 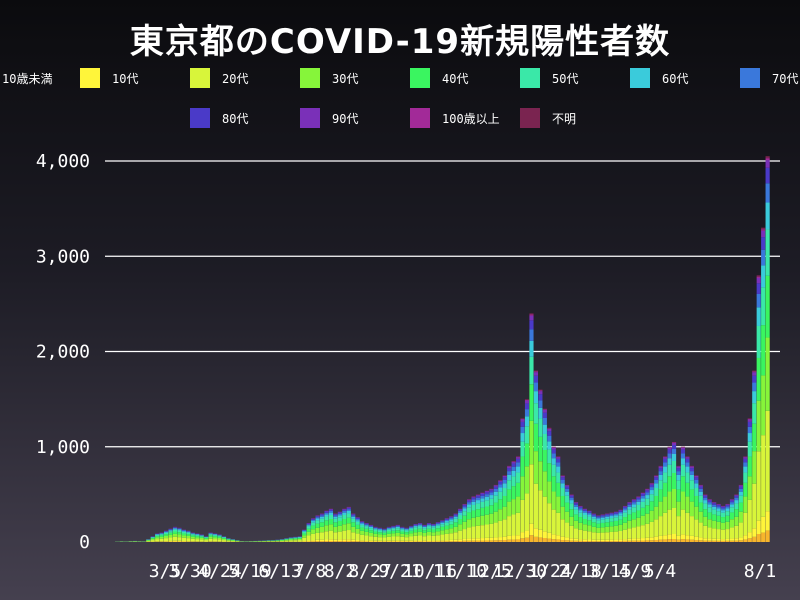 What do you see at coordinates (125, 78) in the screenshot?
I see `legend-label: 10代` at bounding box center [125, 78].